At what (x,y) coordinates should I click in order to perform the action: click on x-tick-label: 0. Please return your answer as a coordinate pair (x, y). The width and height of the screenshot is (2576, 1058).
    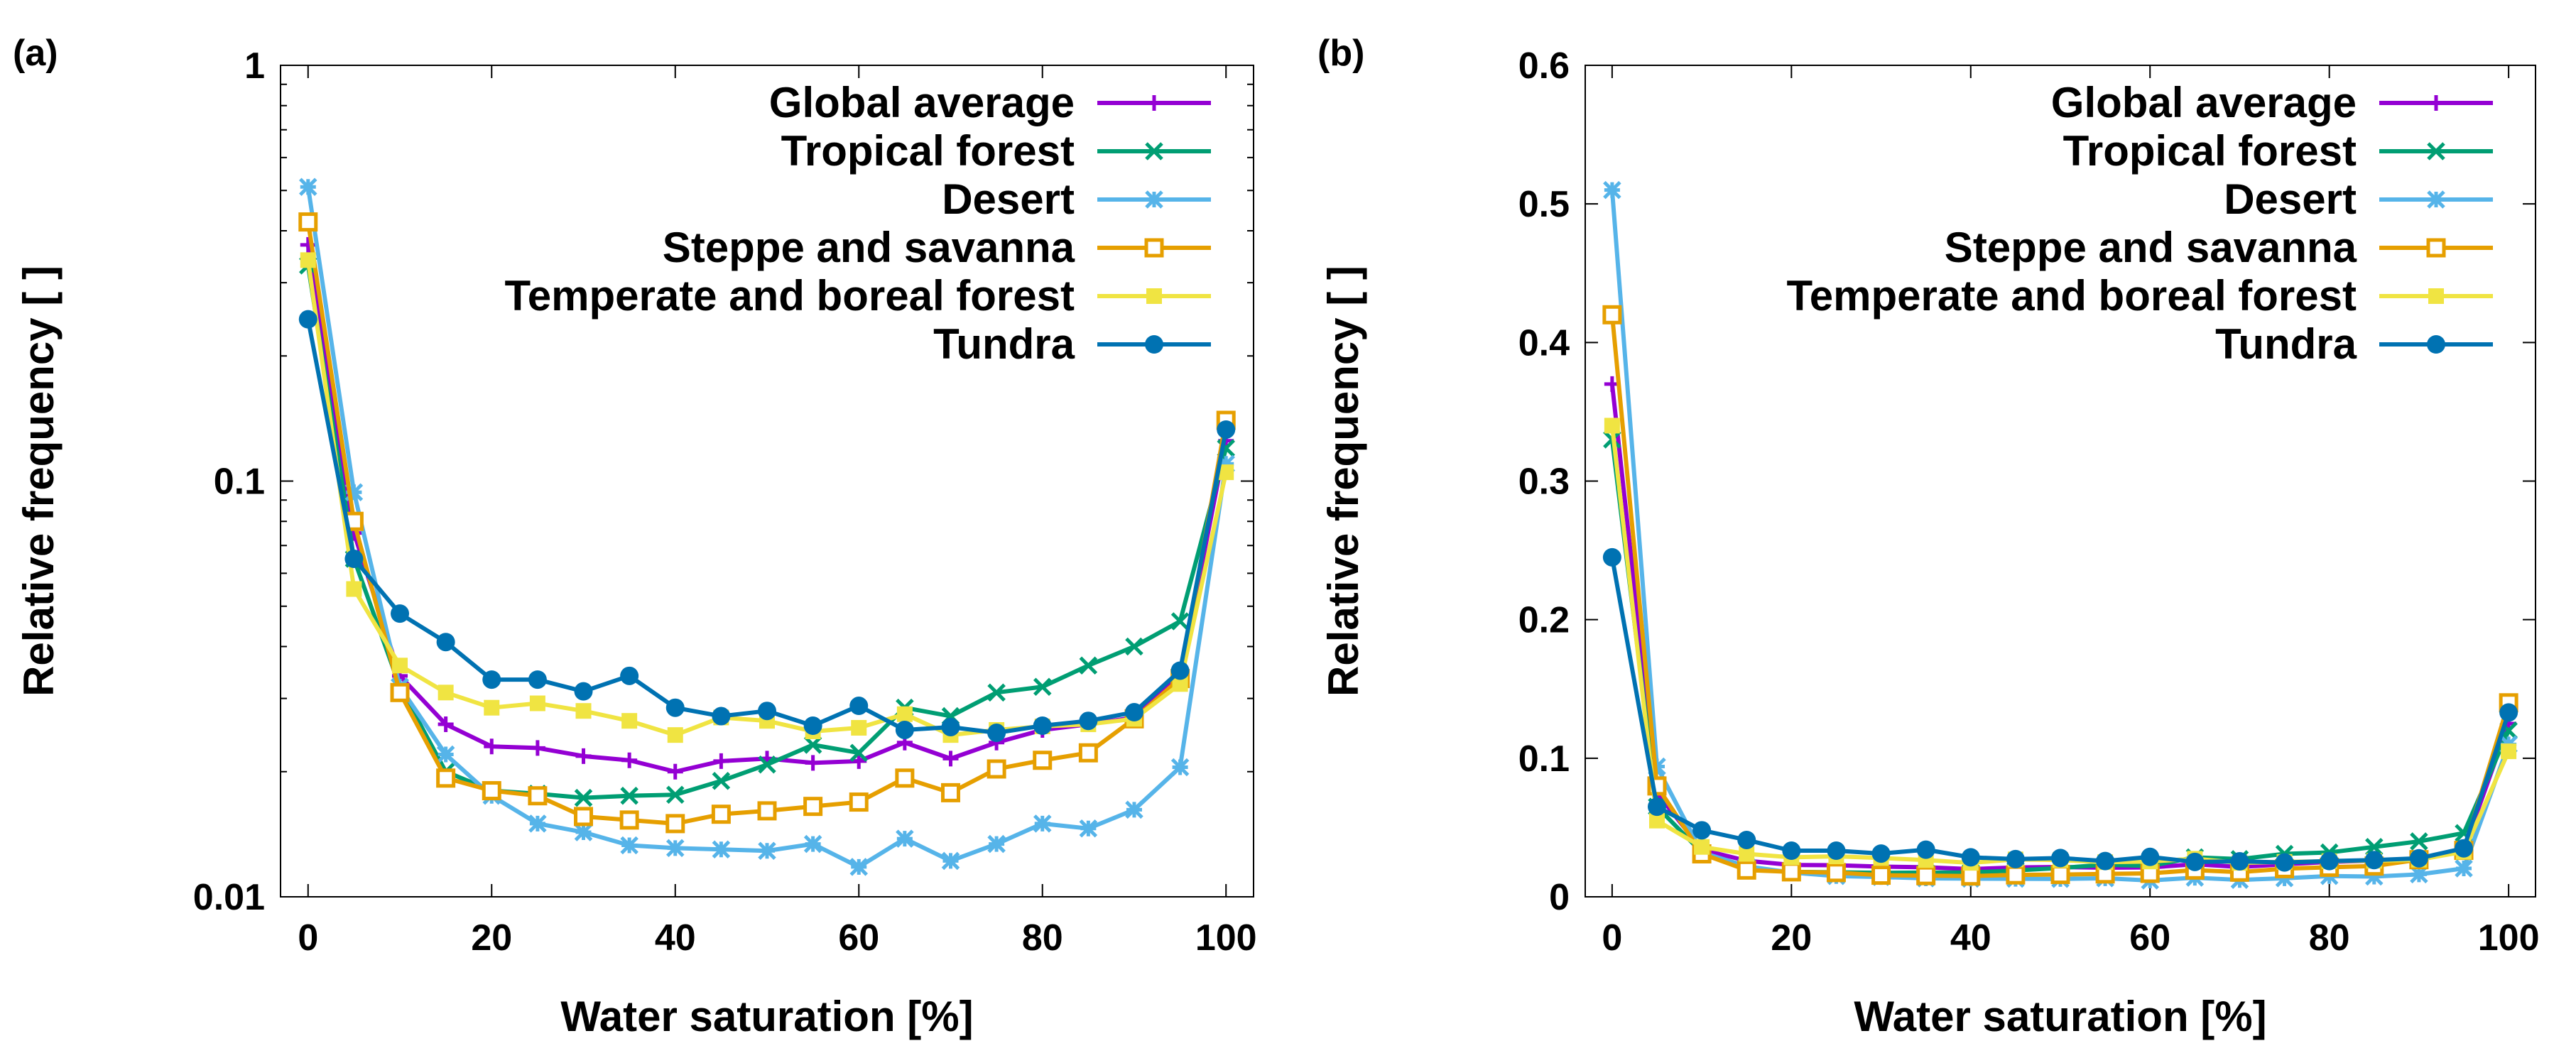
    Looking at the image, I should click on (308, 938).